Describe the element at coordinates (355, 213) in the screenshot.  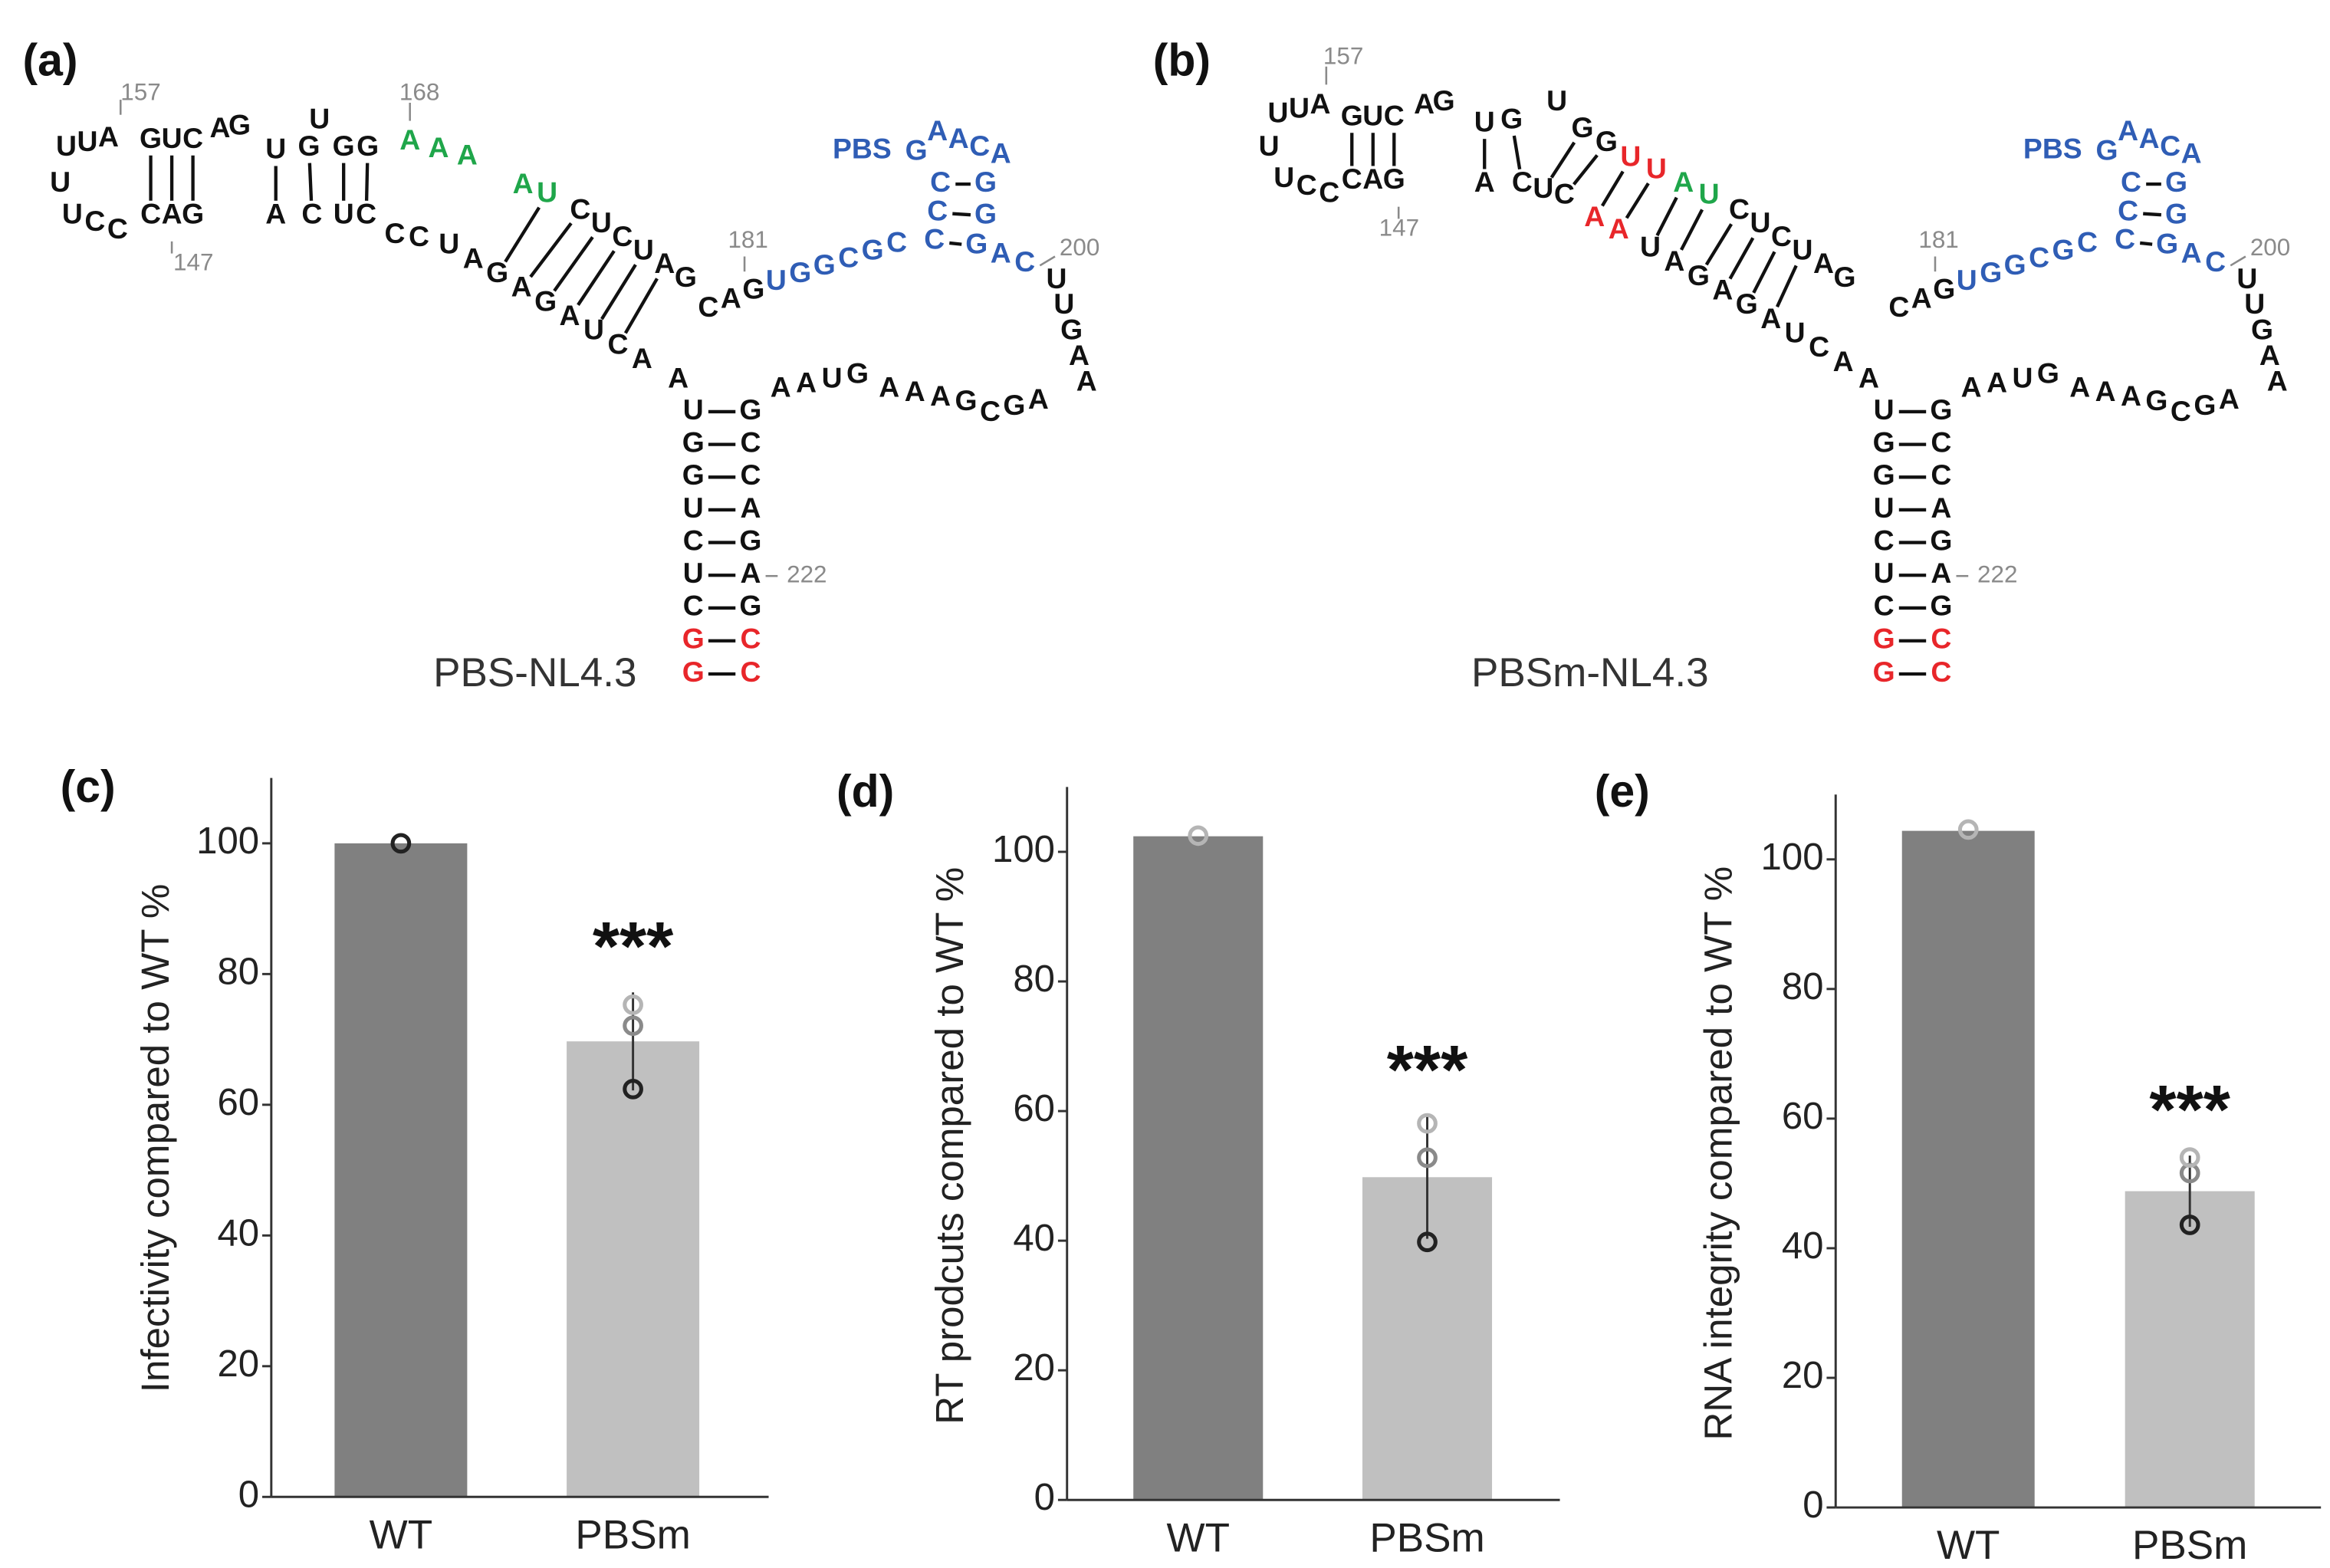
I see `nucleotides: UC` at that location.